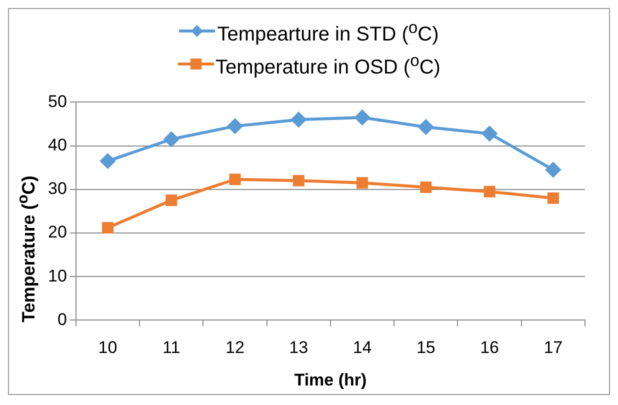  What do you see at coordinates (298, 348) in the screenshot?
I see `x-tick-label: 13` at bounding box center [298, 348].